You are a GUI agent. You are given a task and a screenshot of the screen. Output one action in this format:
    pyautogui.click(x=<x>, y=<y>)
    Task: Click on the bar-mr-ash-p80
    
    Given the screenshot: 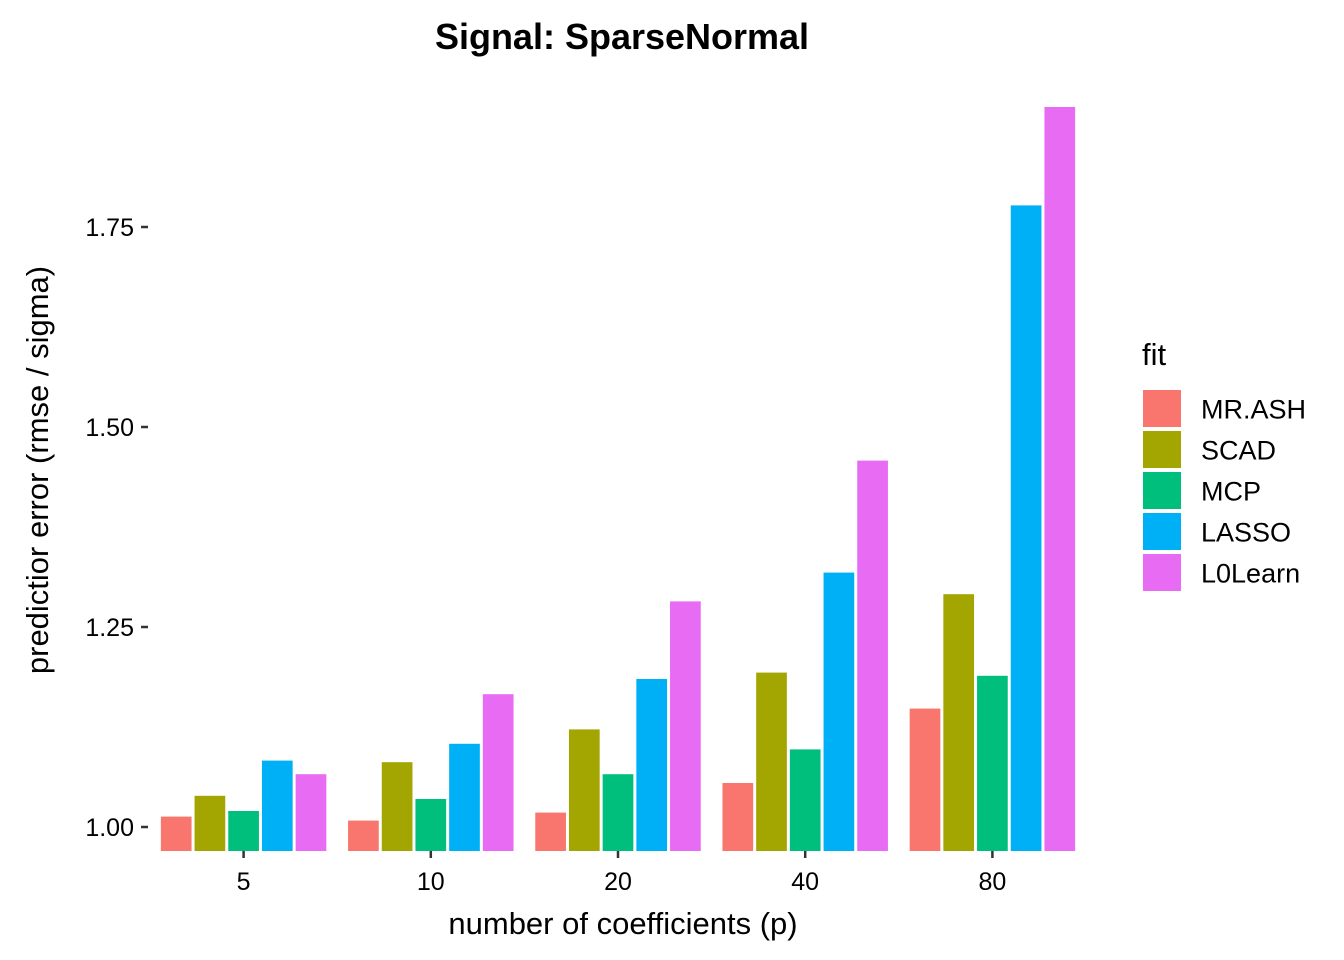 What is the action you would take?
    pyautogui.click(x=925, y=779)
    